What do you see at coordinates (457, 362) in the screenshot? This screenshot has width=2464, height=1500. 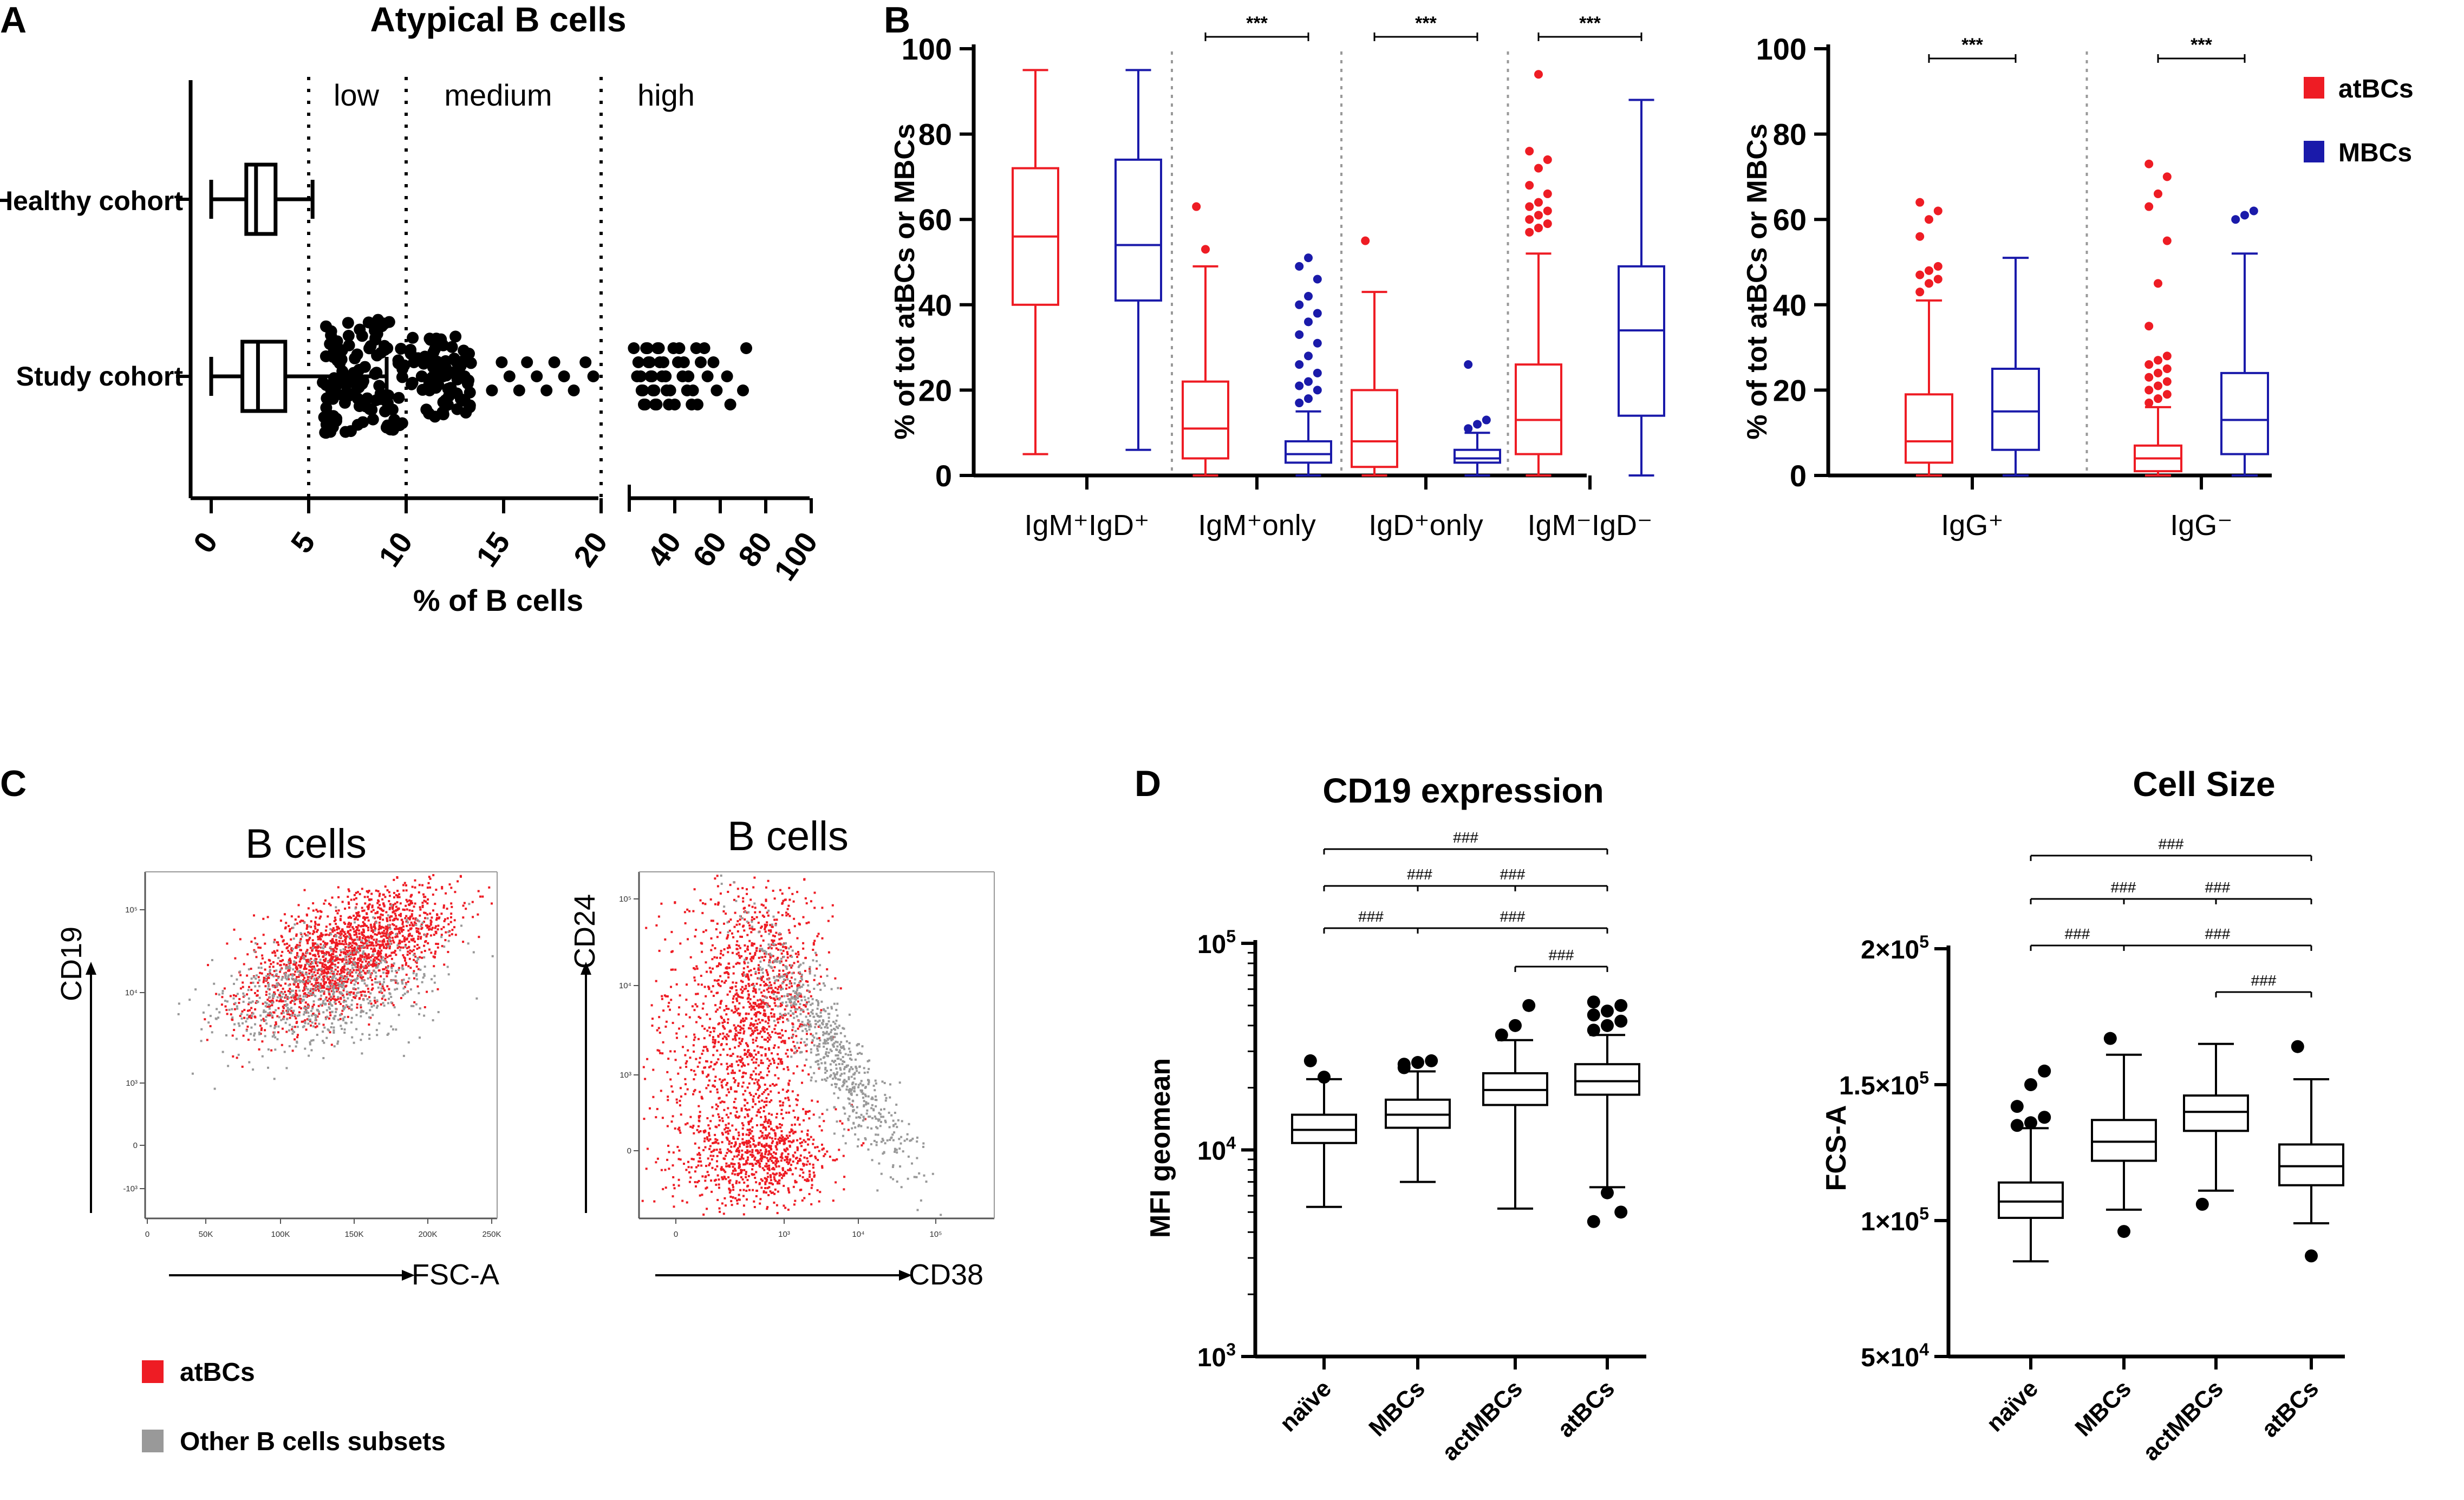 I see `panel-a-point-medium` at bounding box center [457, 362].